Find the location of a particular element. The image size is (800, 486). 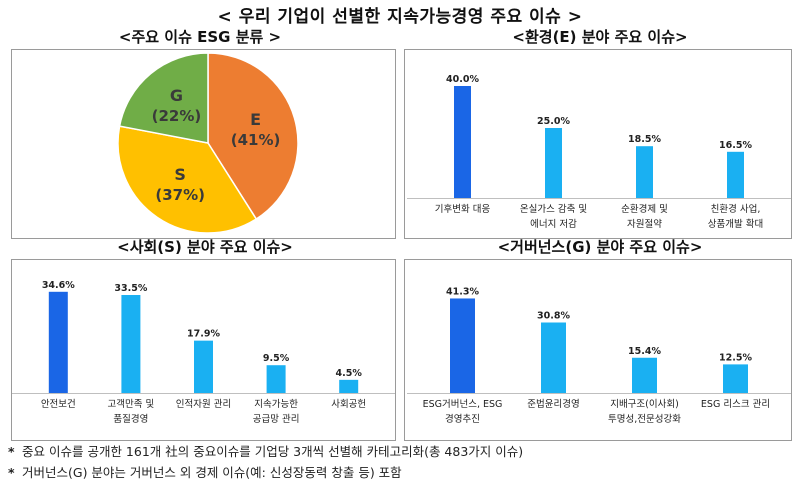

category-label: 사회공헌 is located at coordinates (348, 404).